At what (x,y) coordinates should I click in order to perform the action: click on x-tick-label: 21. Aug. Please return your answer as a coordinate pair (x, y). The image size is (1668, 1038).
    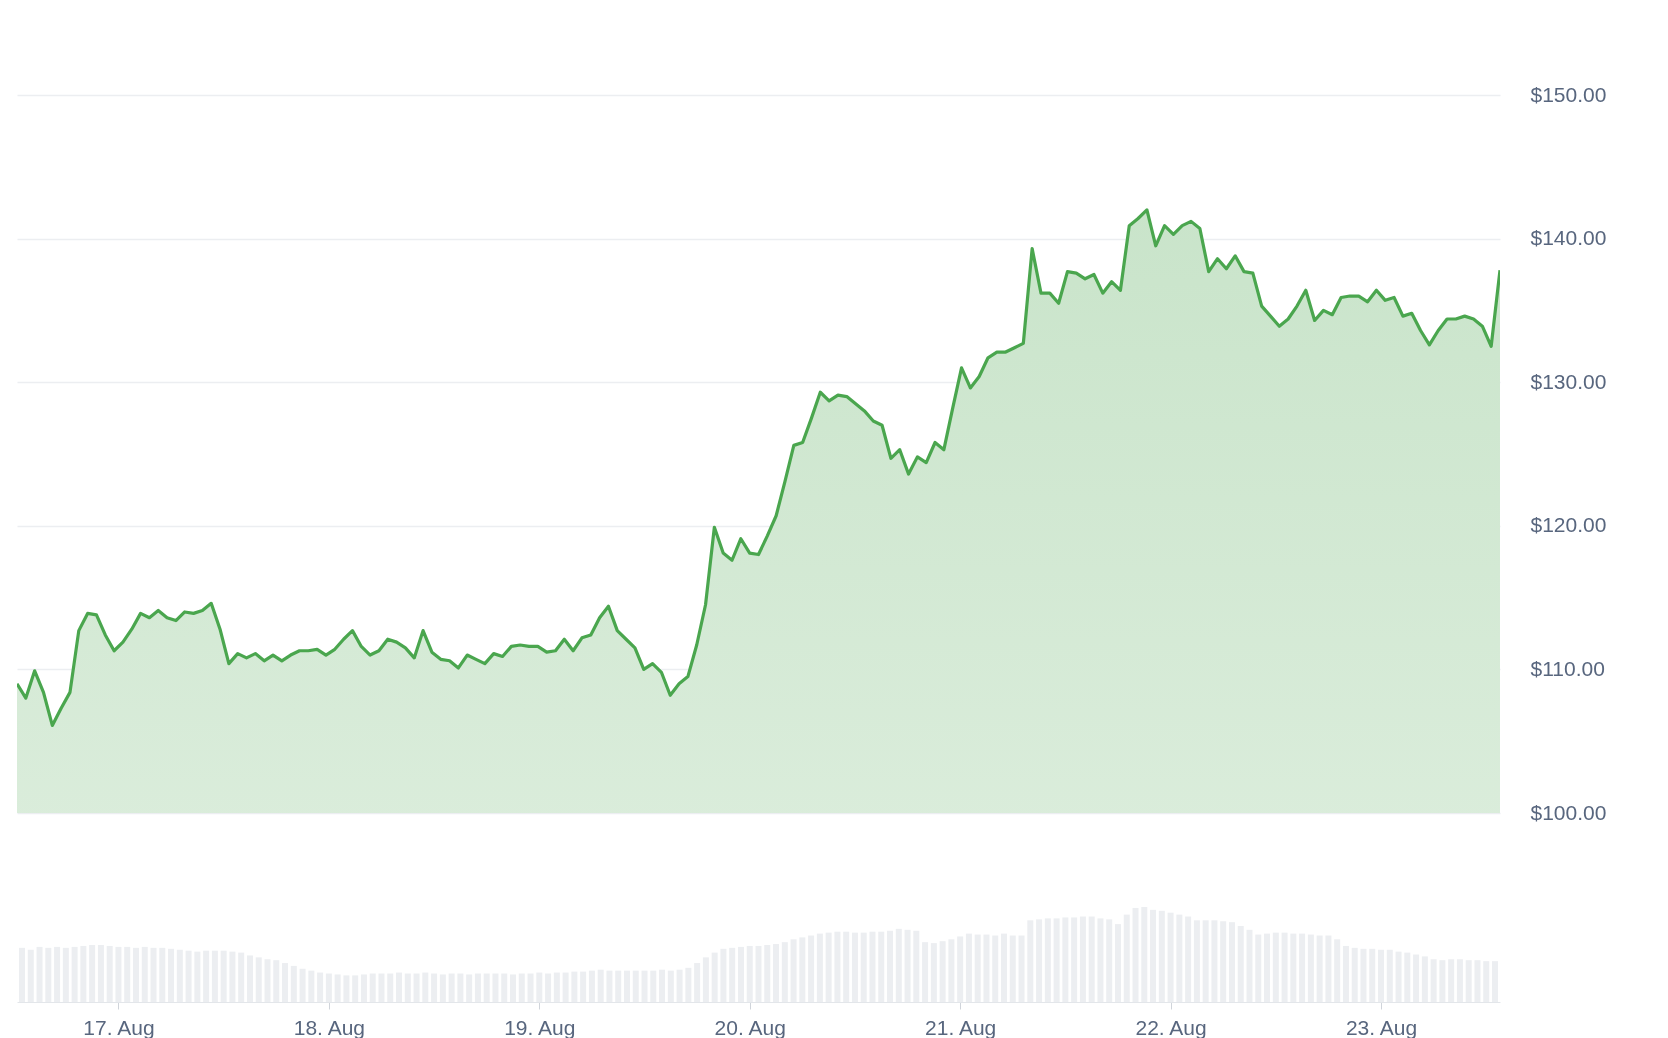
    Looking at the image, I should click on (961, 1026).